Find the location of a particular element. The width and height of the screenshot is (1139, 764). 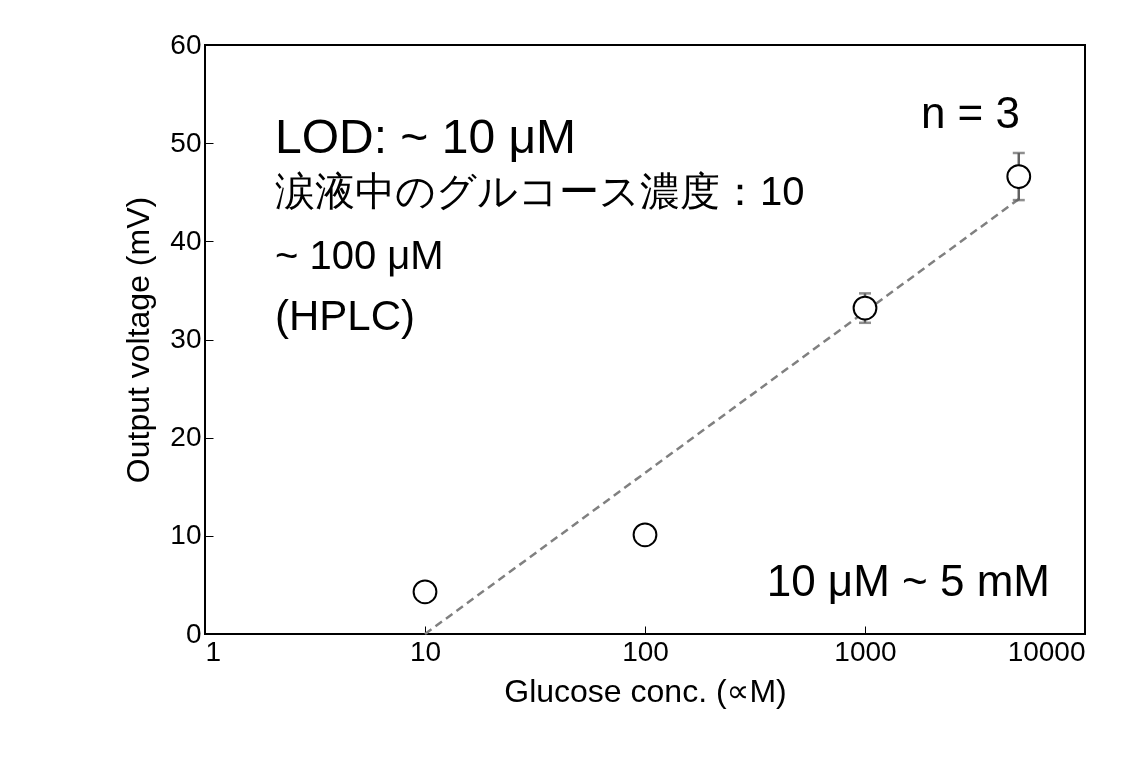

y-axis-title: Output voltage (mV) is located at coordinates (138, 340).